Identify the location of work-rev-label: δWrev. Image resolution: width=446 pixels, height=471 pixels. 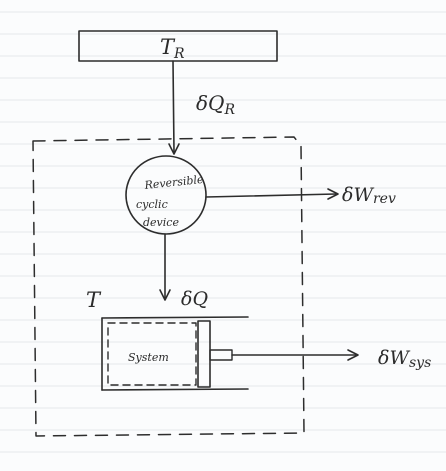
(369, 195).